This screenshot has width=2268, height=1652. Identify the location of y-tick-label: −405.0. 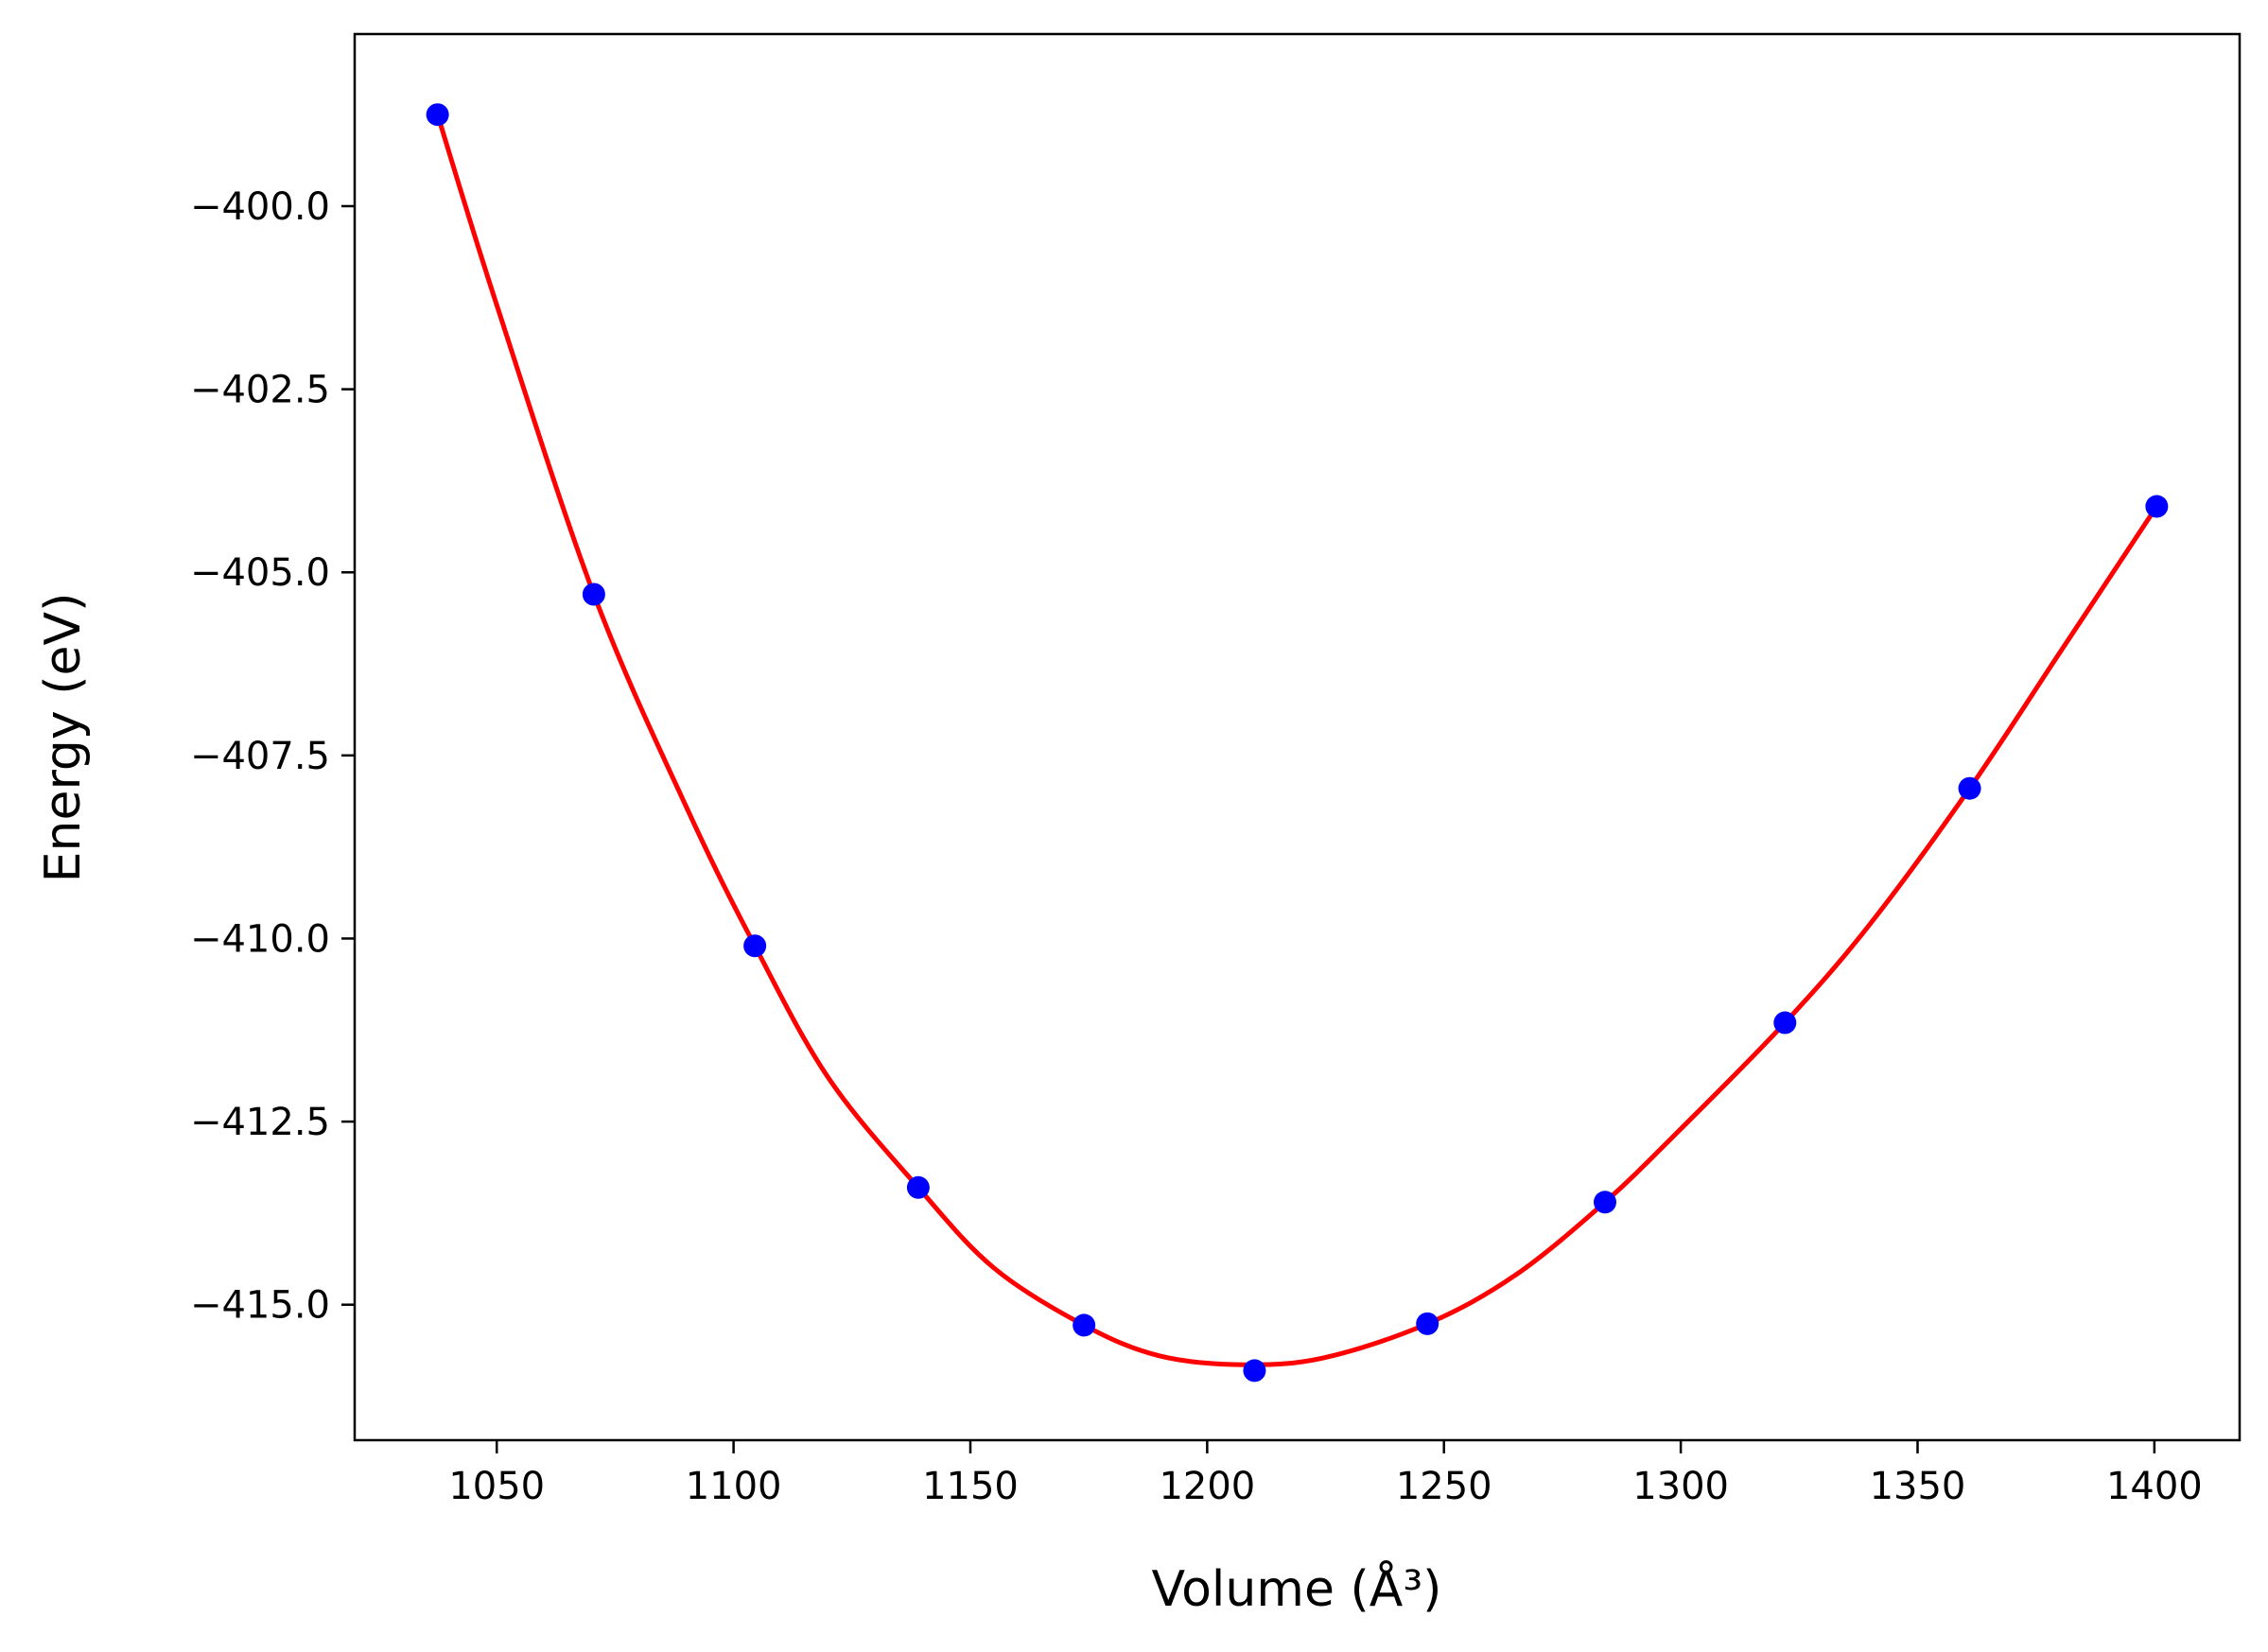
(260, 573).